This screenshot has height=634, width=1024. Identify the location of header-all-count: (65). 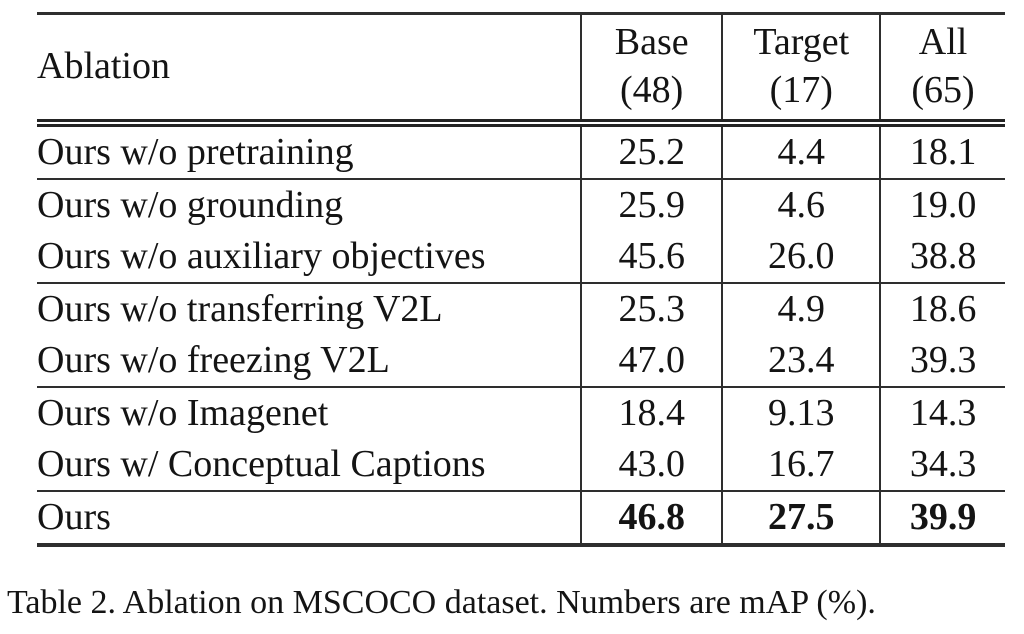
(943, 90).